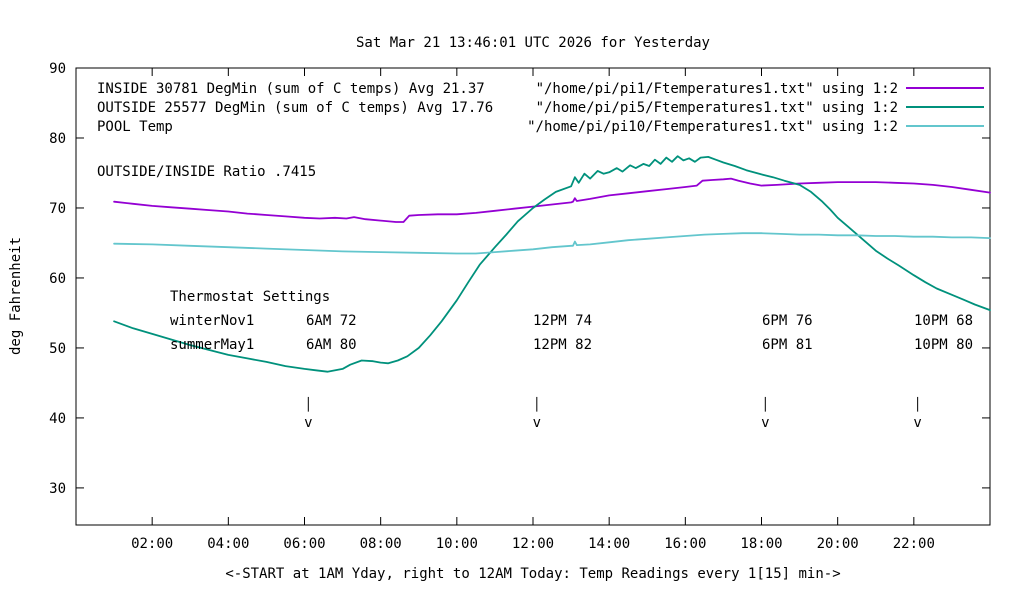 The height and width of the screenshot is (600, 1020). Describe the element at coordinates (57, 279) in the screenshot. I see `y-tick-label: 60` at that location.